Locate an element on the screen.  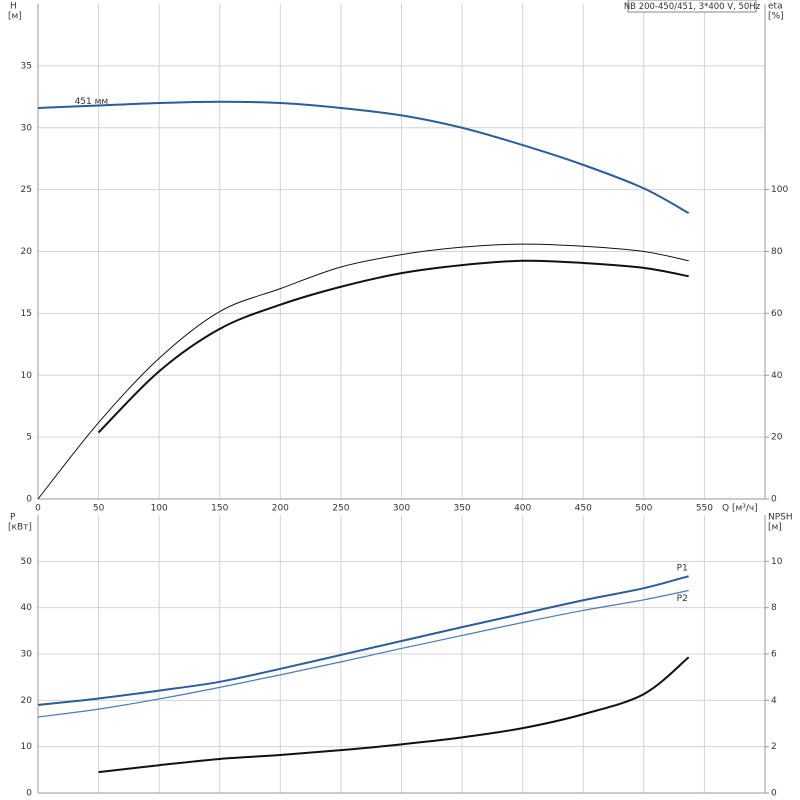
y2-tick-label: 60 is located at coordinates (777, 314).